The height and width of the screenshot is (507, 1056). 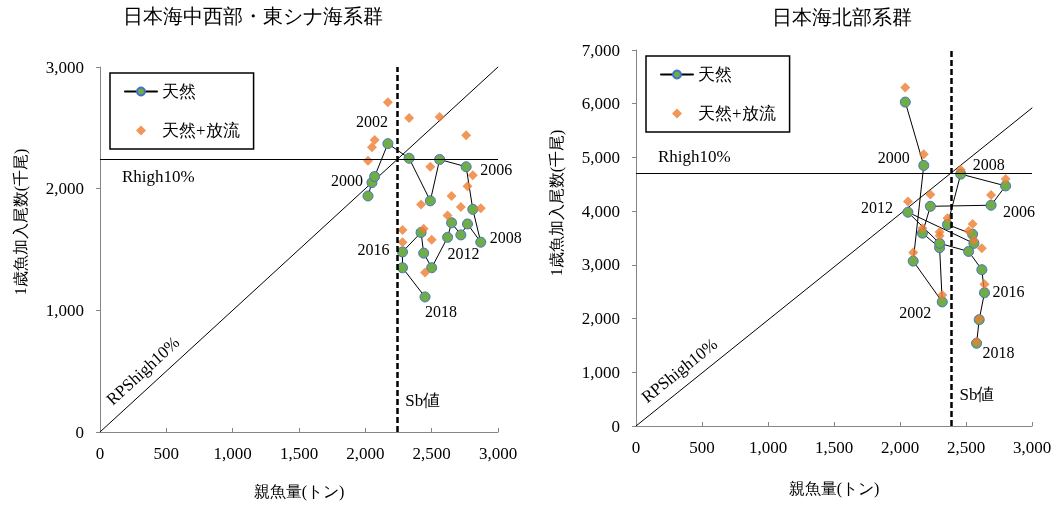 What do you see at coordinates (600, 104) in the screenshot?
I see `y-tick-label: 6,000` at bounding box center [600, 104].